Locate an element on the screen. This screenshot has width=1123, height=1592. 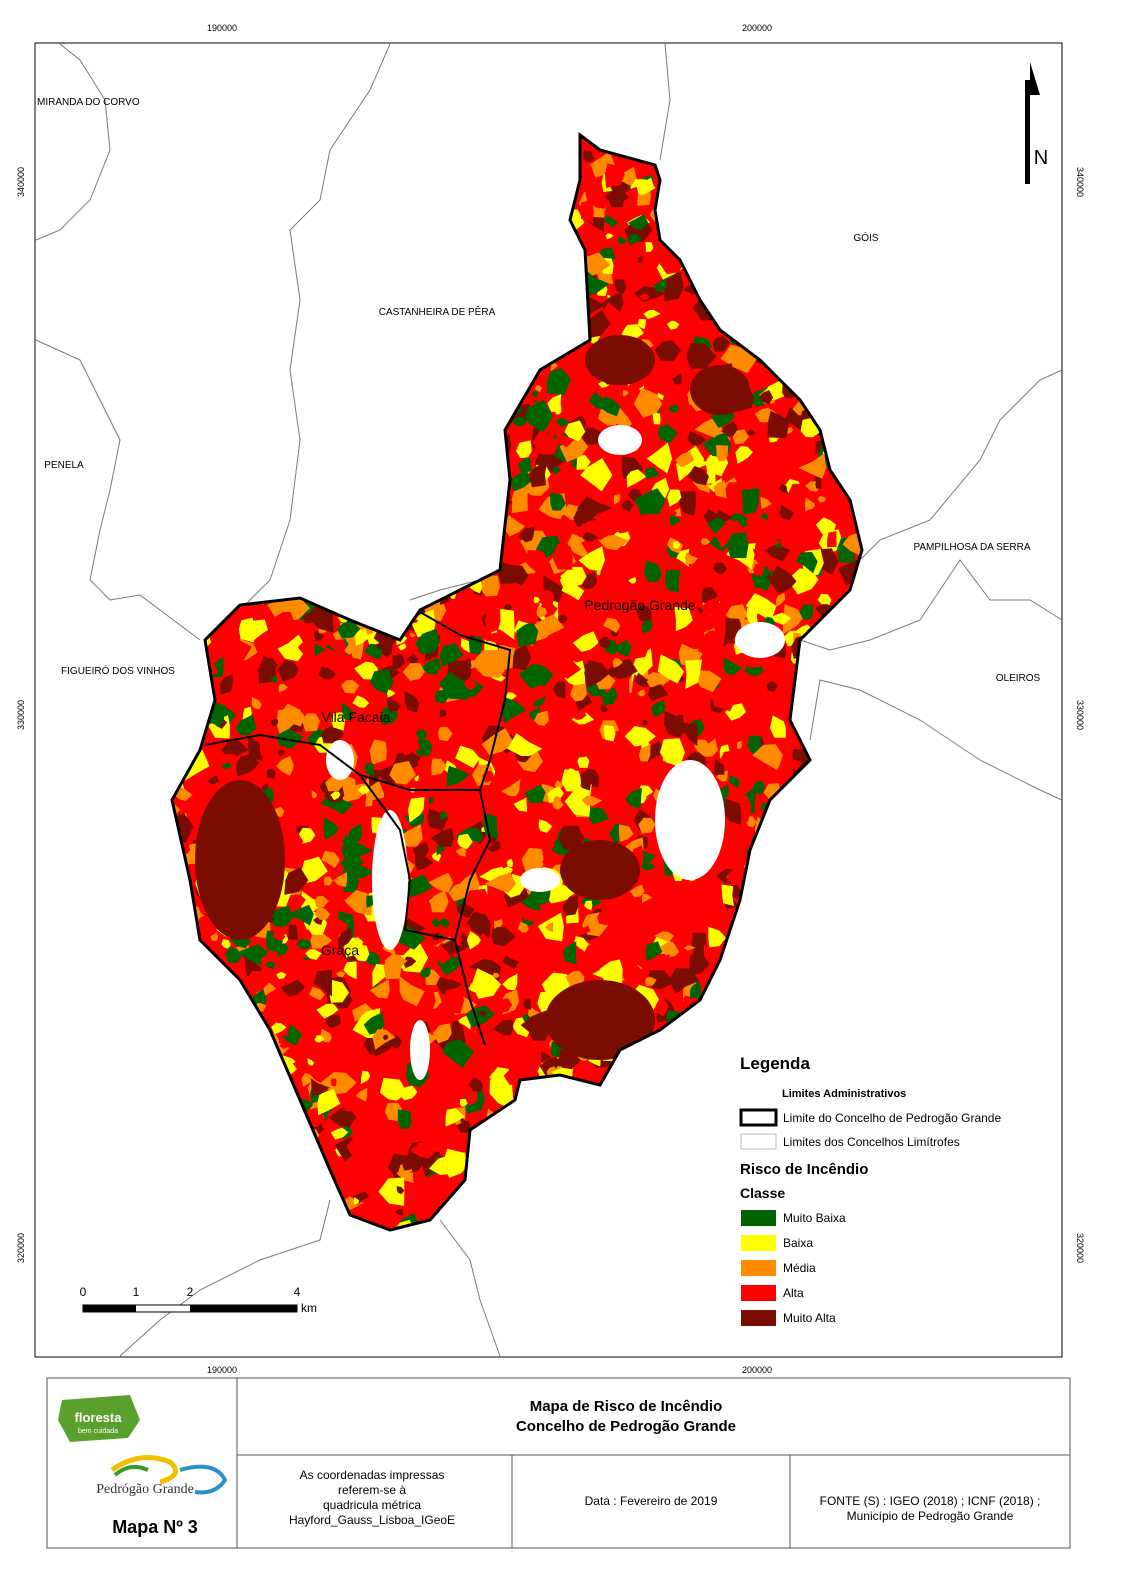
place-label: PAMPILHOSA DA SERRA is located at coordinates (971, 547).